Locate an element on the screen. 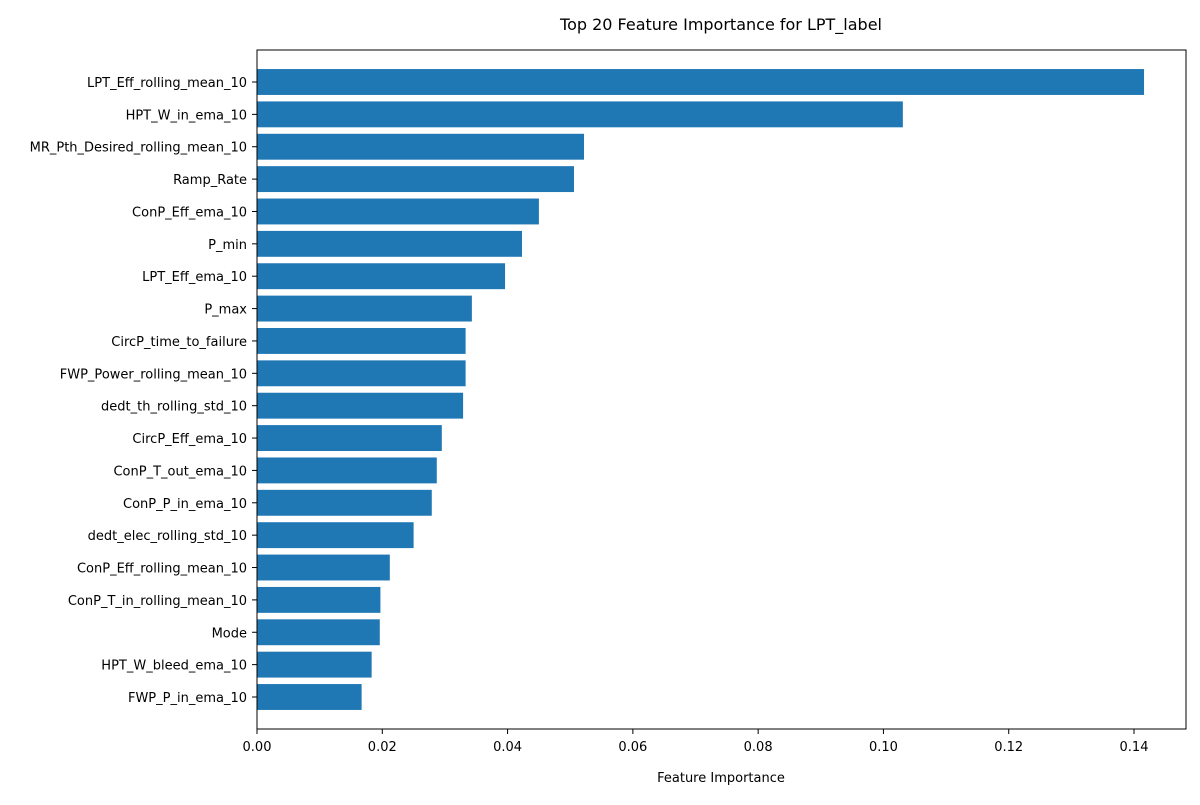 This screenshot has height=805, width=1200. x-axis-label: Feature Importance is located at coordinates (721, 778).